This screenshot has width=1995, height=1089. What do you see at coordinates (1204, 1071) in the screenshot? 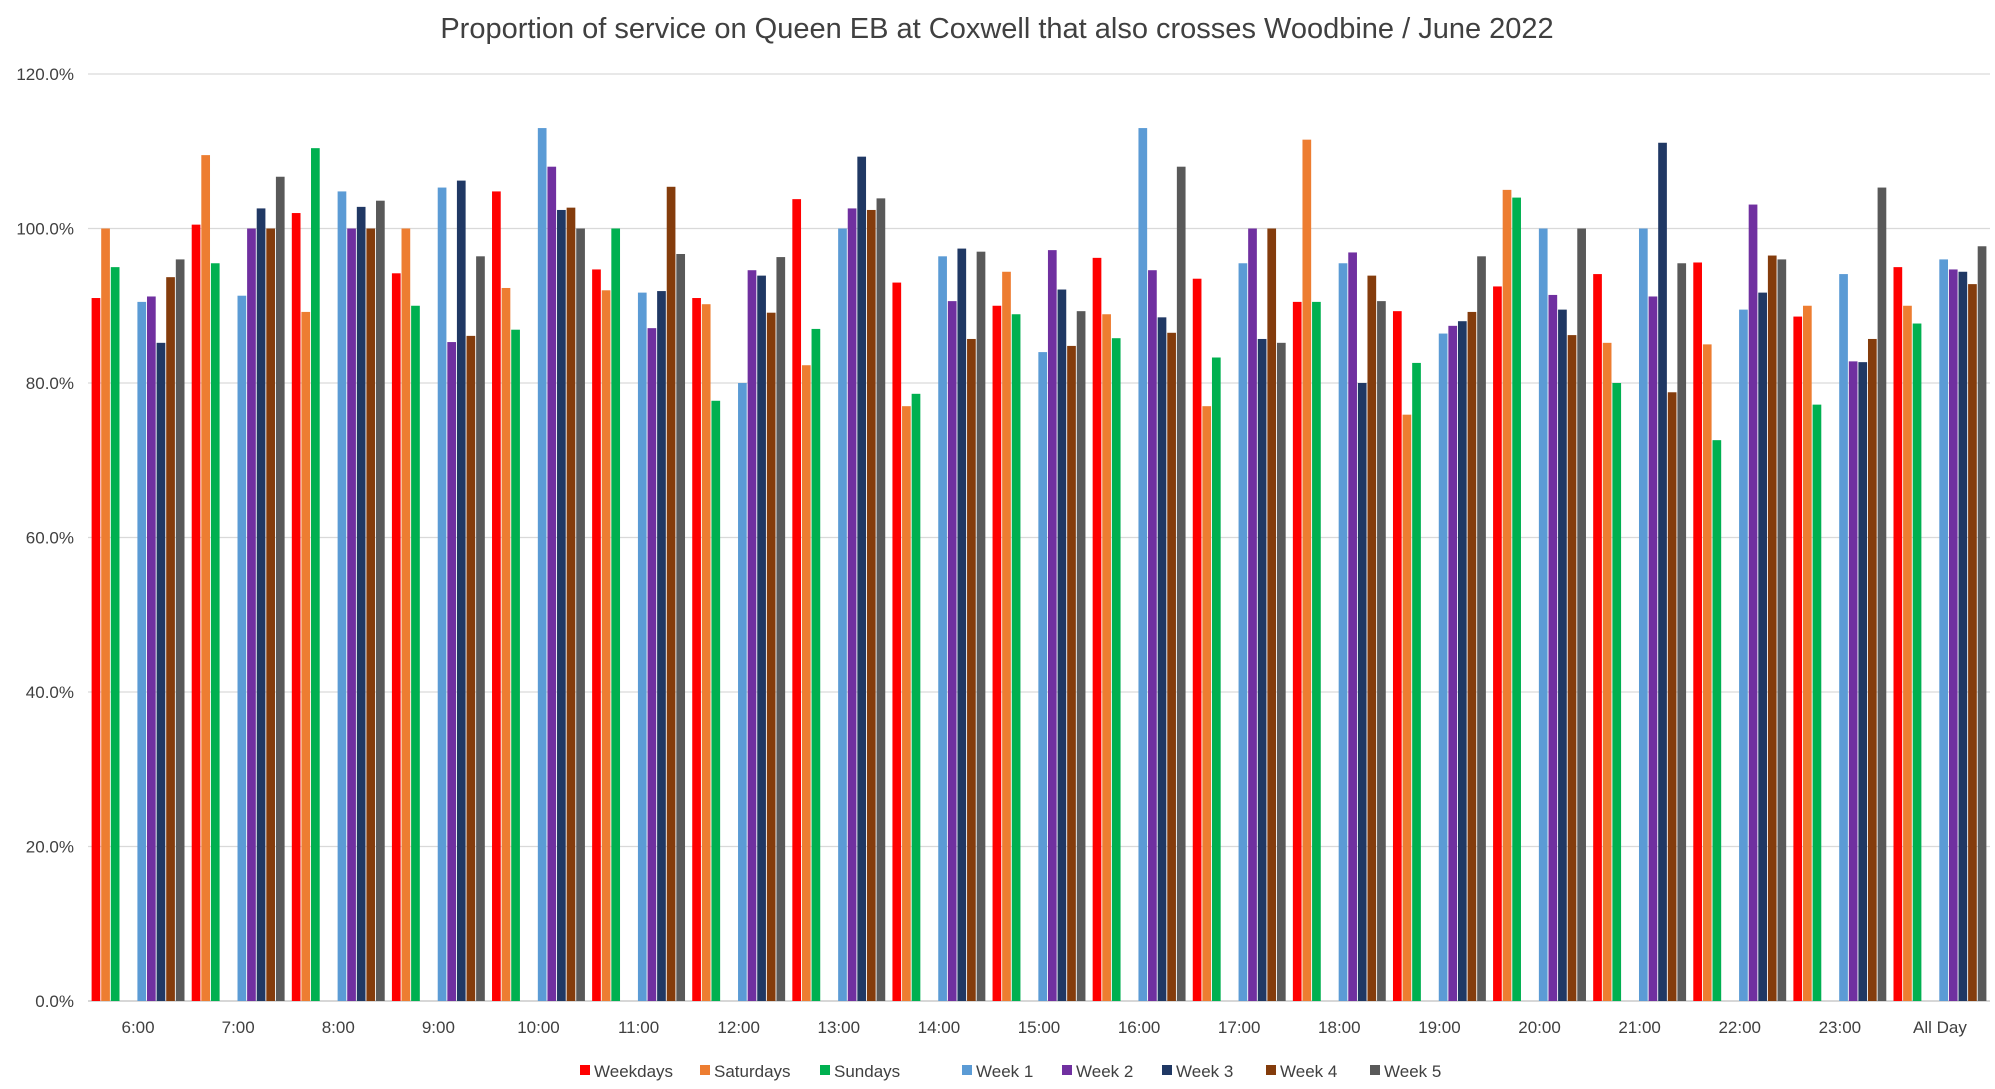
I see `legend-label: Week 3` at bounding box center [1204, 1071].